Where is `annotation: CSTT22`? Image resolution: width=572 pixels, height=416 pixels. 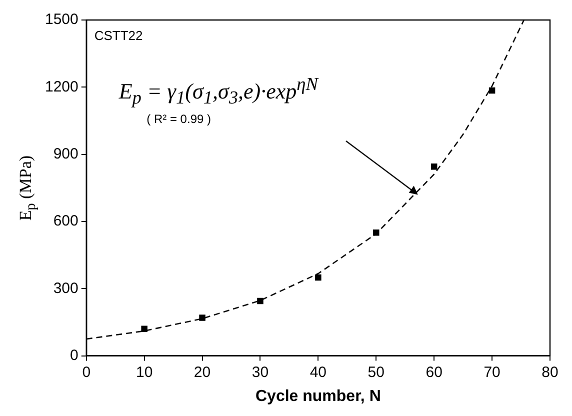 annotation: CSTT22 is located at coordinates (118, 35).